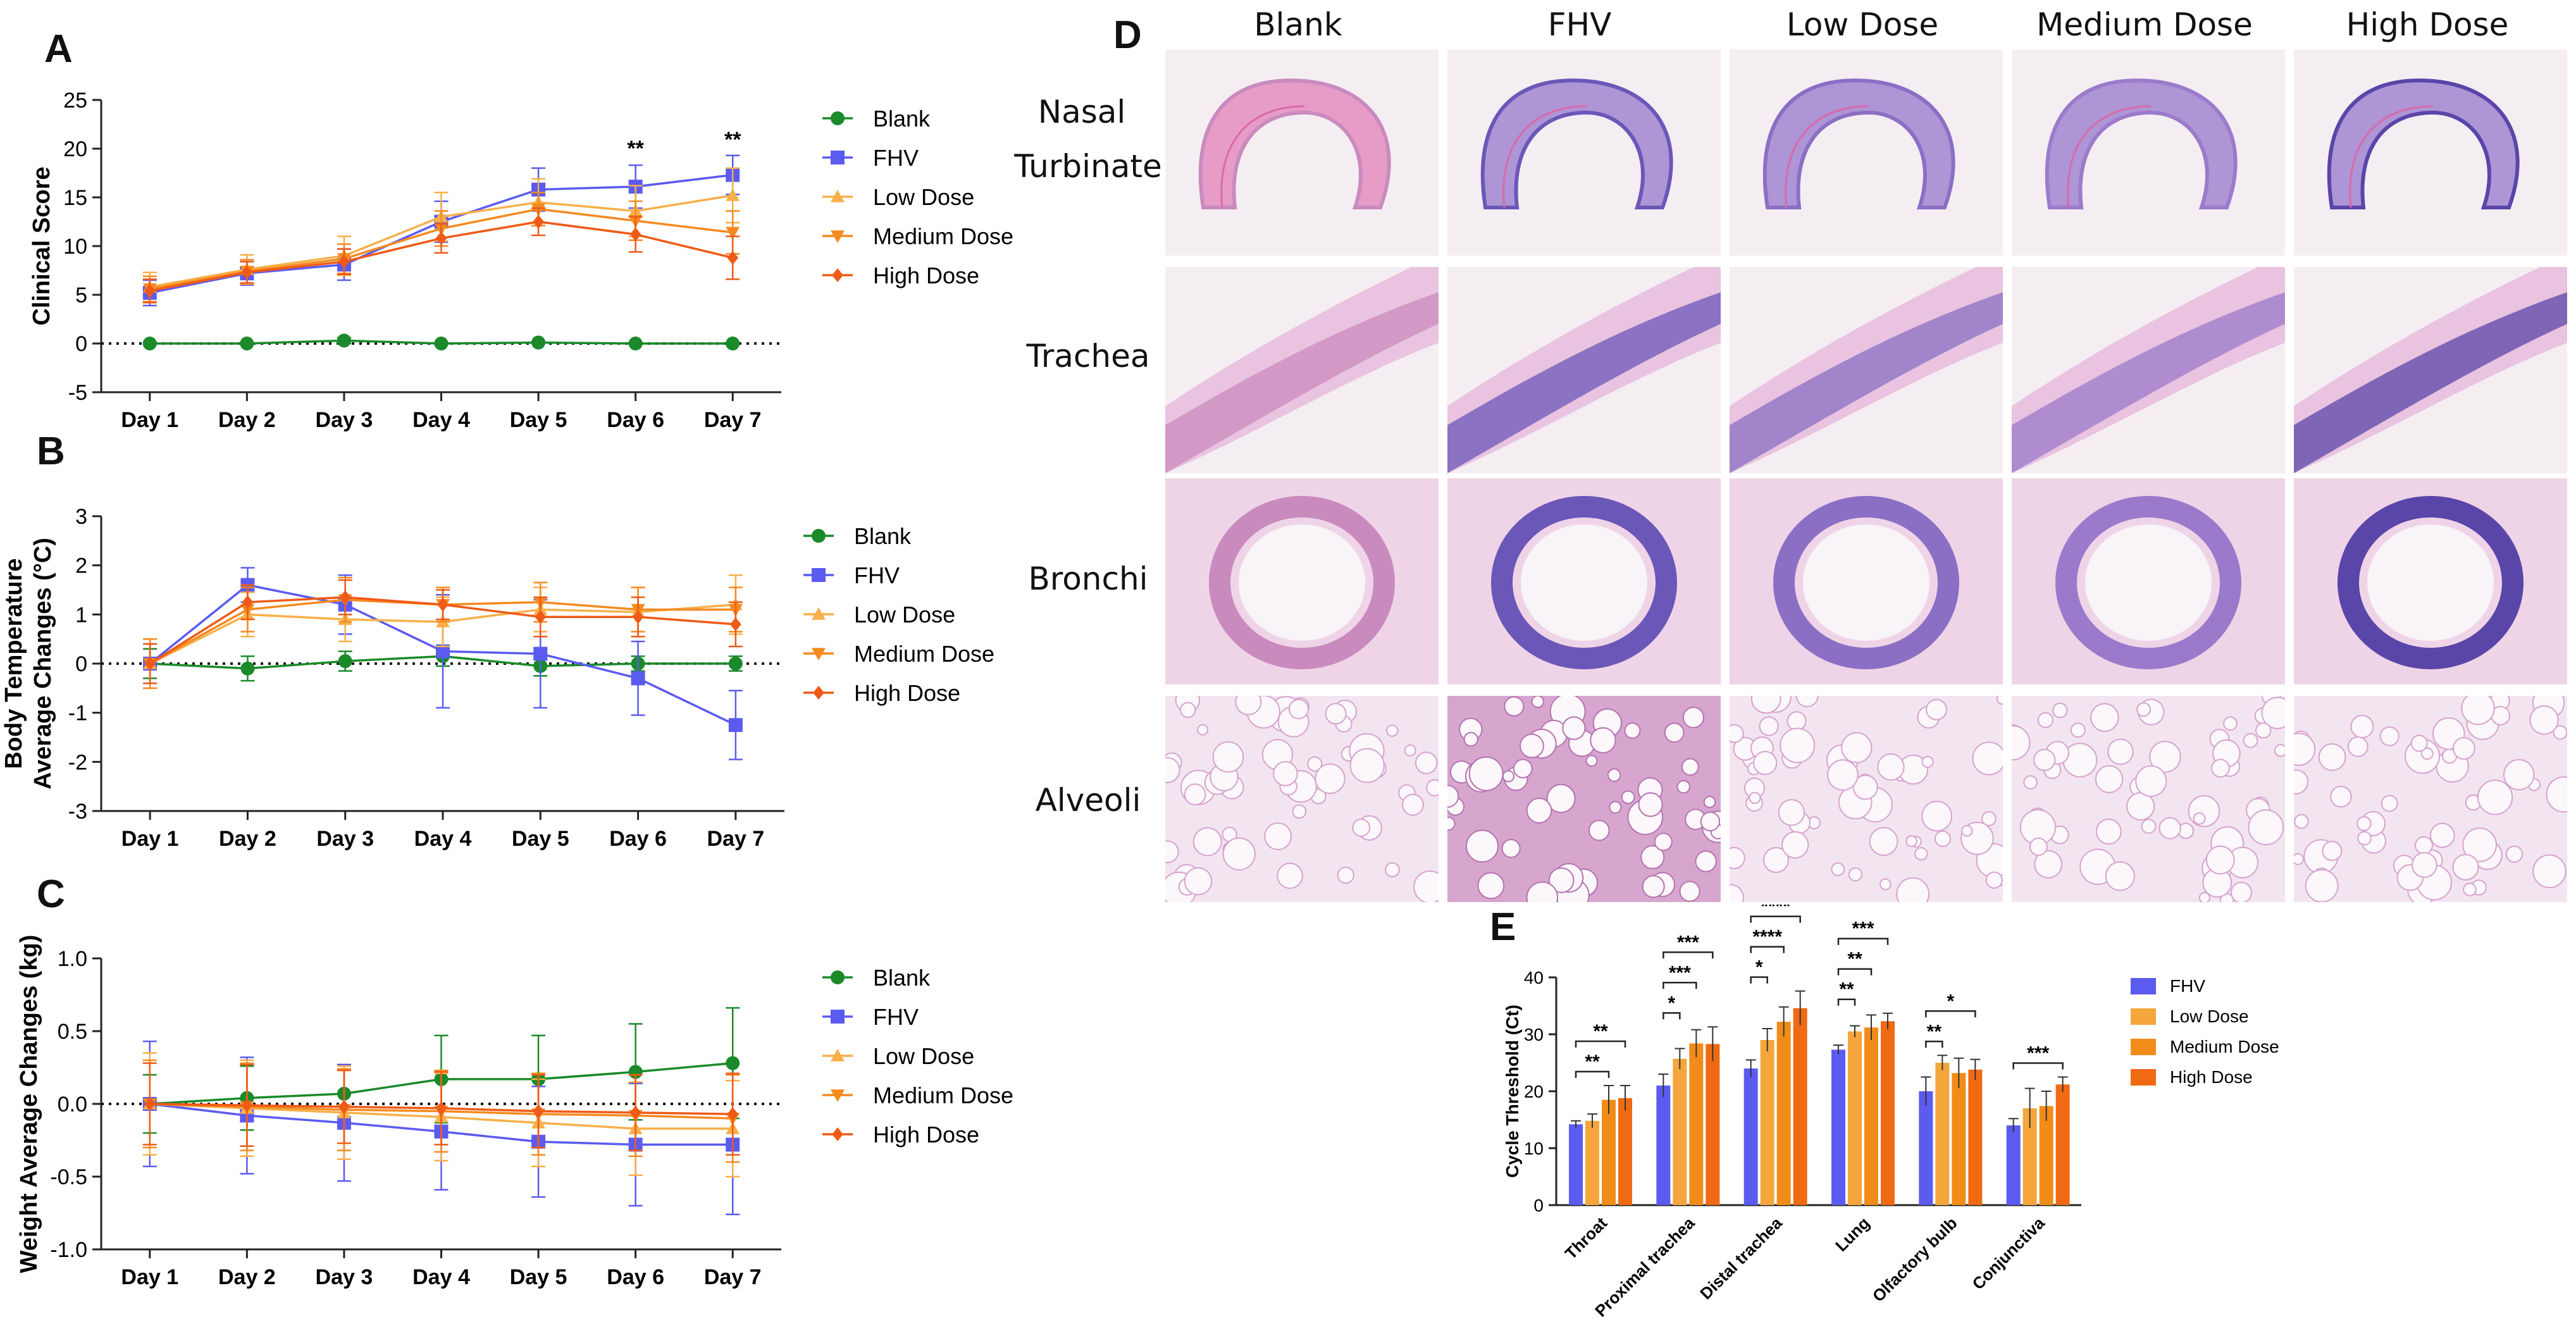 This screenshot has height=1331, width=2576. What do you see at coordinates (2143, 1016) in the screenshot?
I see `legend-swatch` at bounding box center [2143, 1016].